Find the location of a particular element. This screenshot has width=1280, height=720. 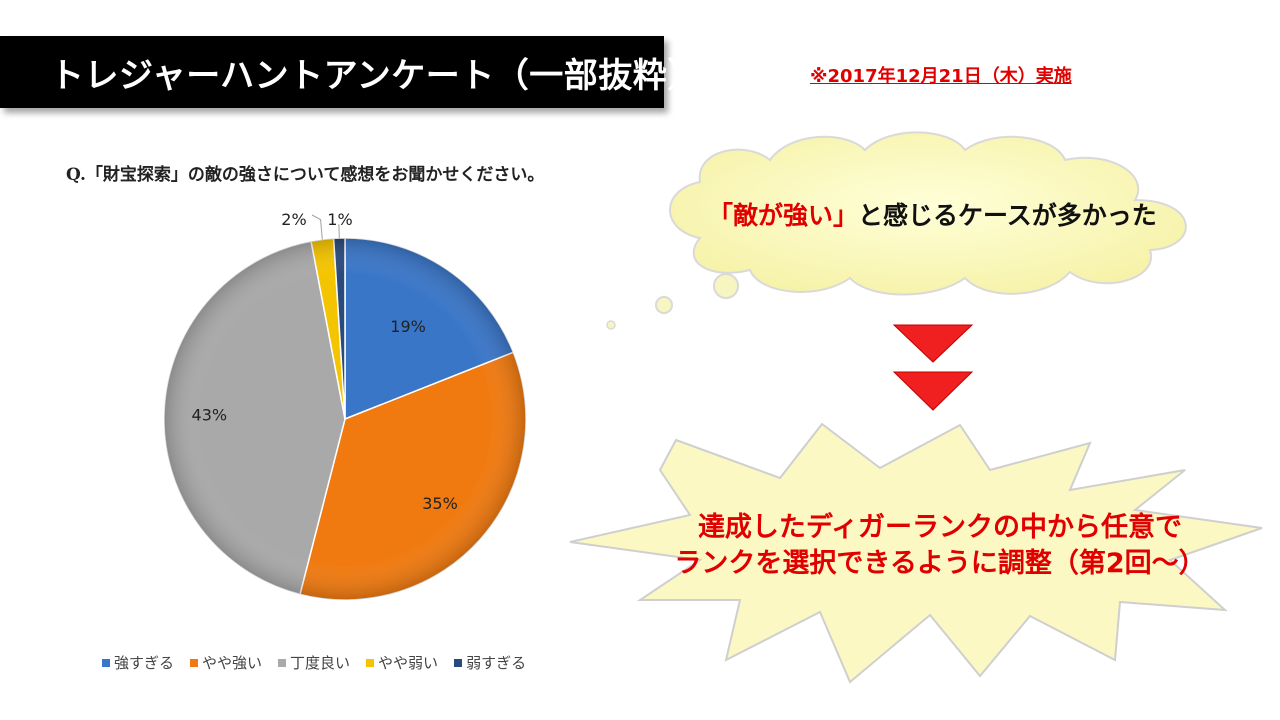

callout-highlight: 「敵が強い」 is located at coordinates (783, 215).